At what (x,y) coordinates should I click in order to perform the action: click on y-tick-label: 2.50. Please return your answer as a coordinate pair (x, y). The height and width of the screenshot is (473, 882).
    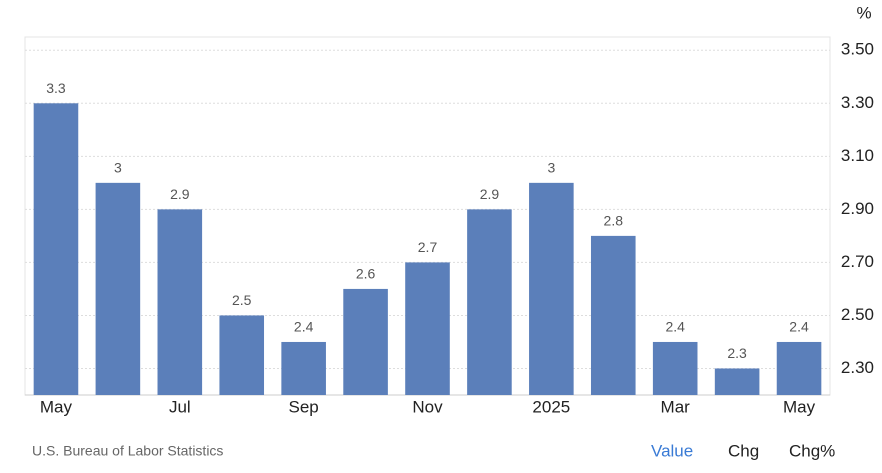
    Looking at the image, I should click on (857, 314).